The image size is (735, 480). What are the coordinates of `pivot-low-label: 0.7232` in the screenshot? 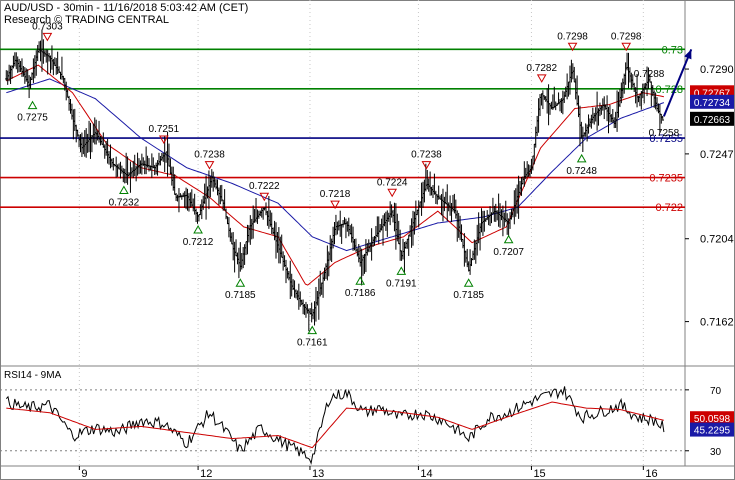 It's located at (124, 202).